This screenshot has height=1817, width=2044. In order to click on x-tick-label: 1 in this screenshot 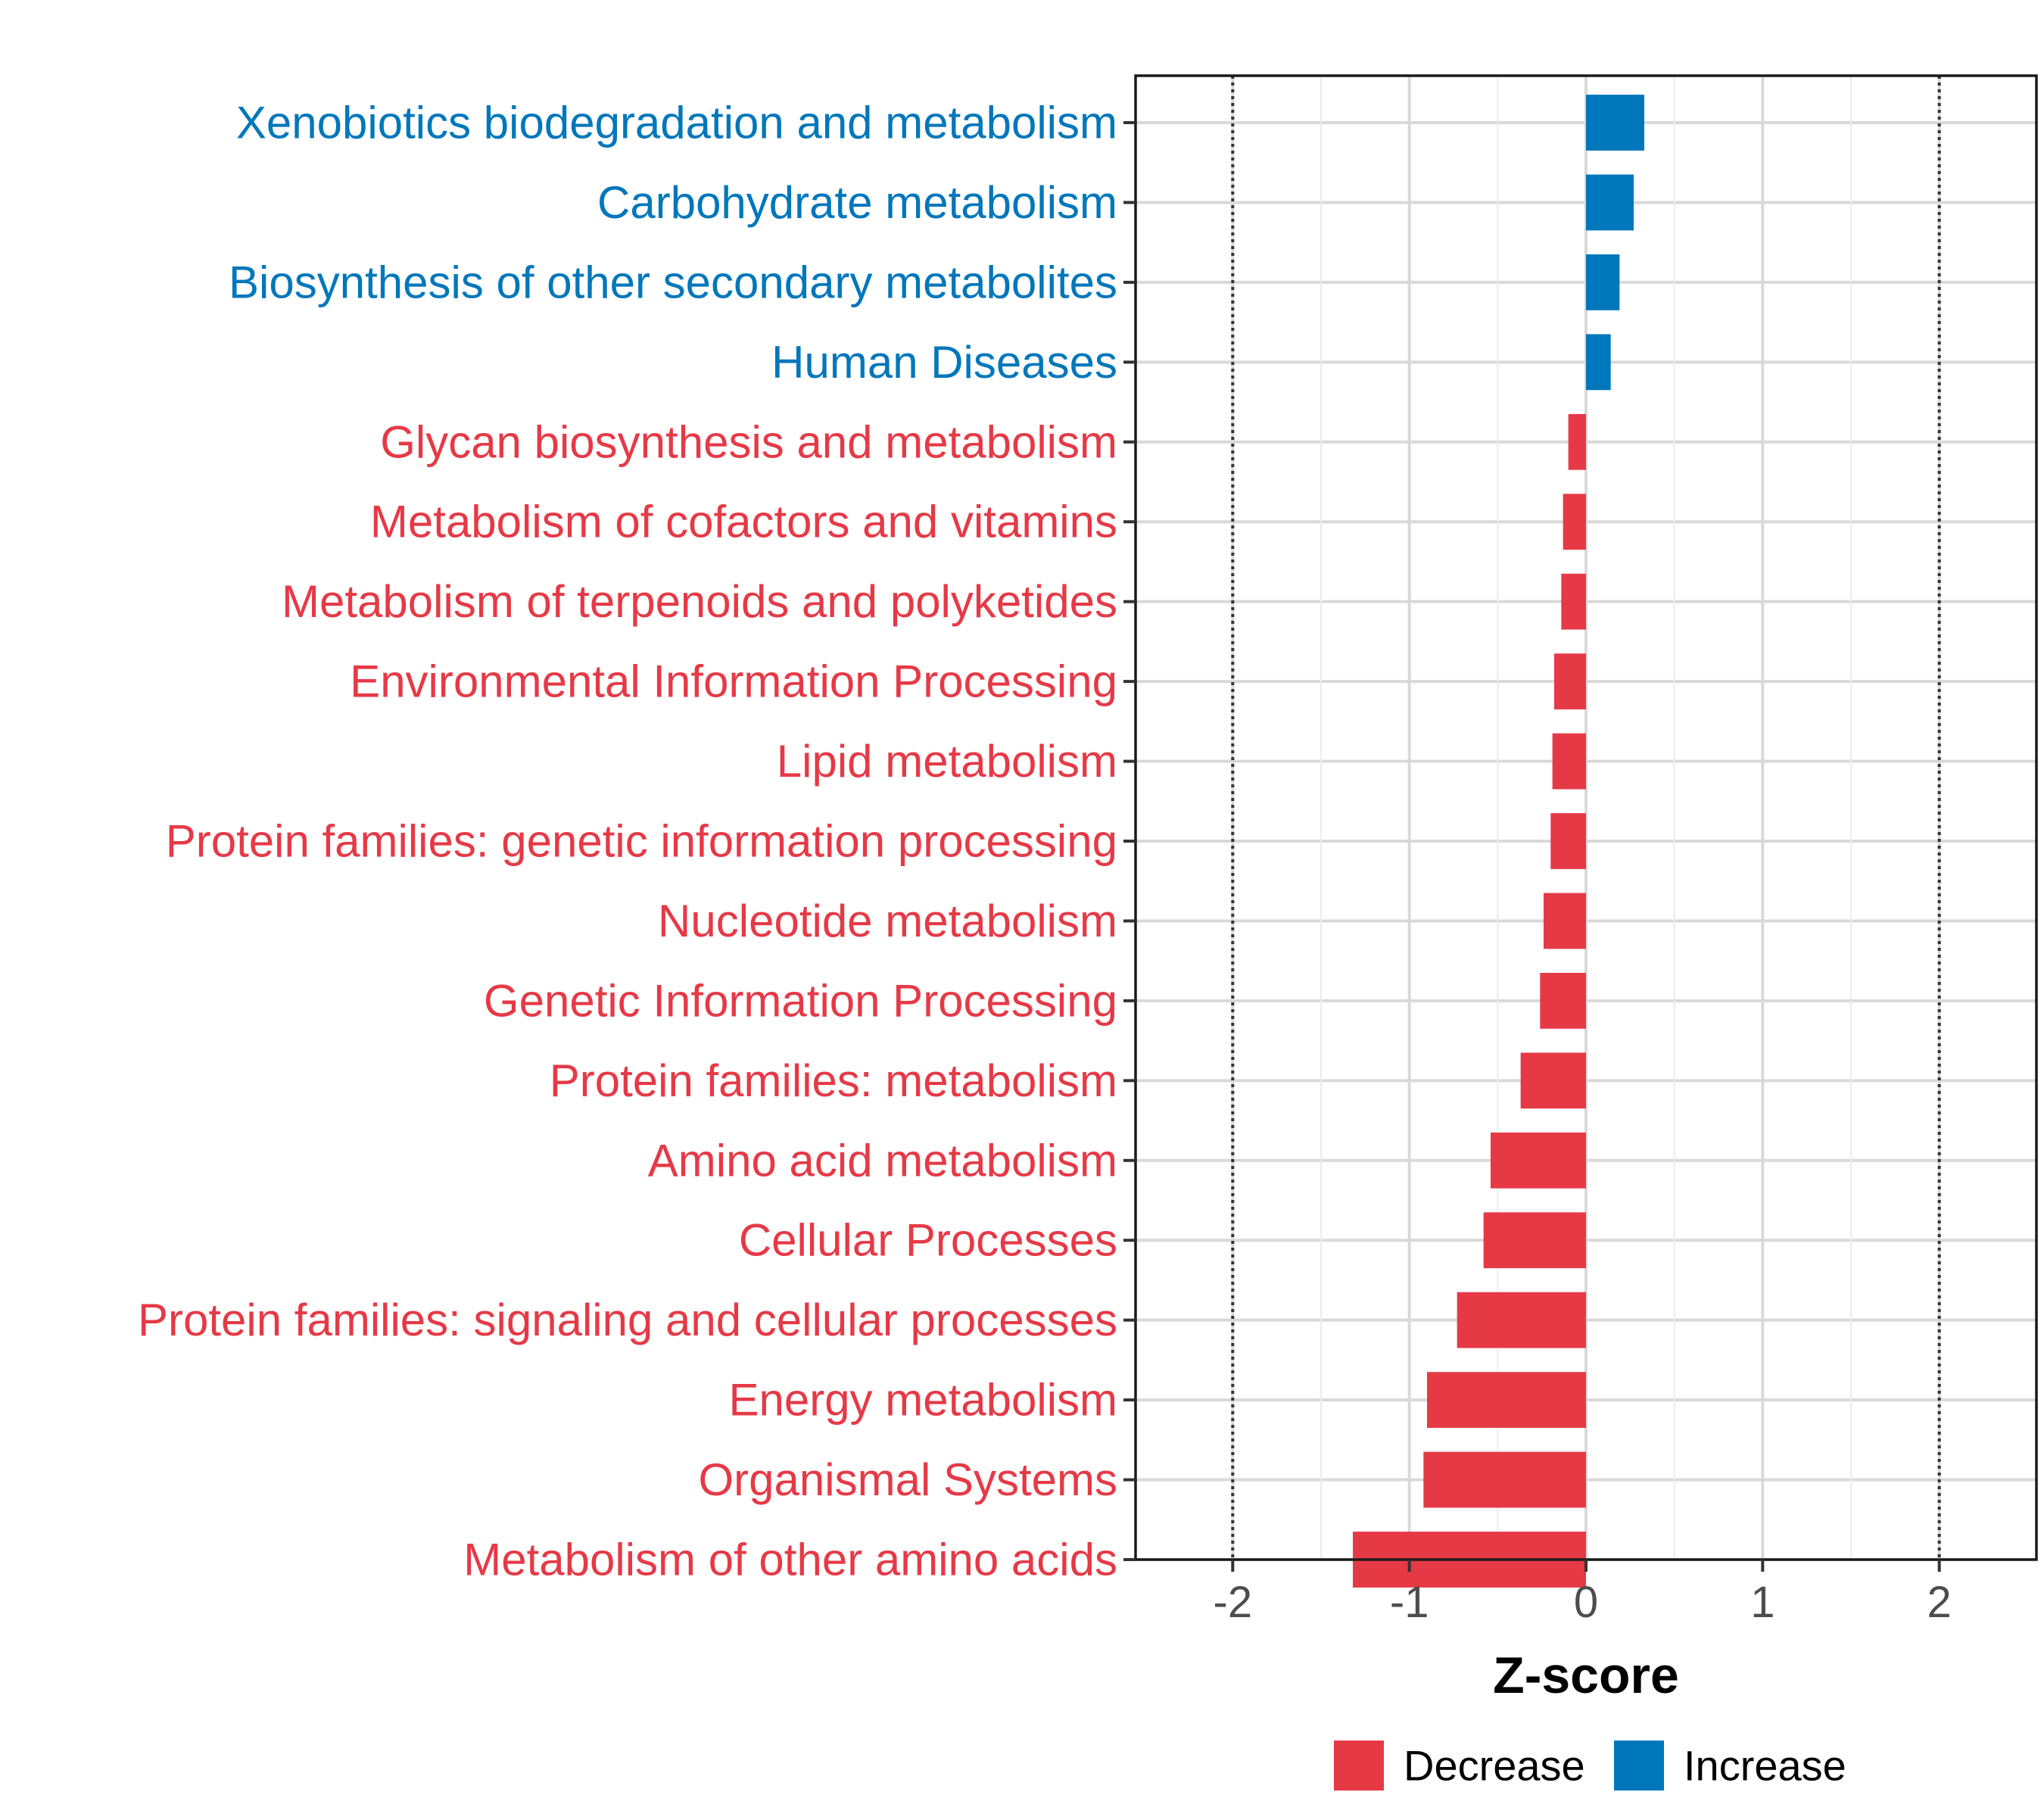, I will do `click(1762, 1602)`.